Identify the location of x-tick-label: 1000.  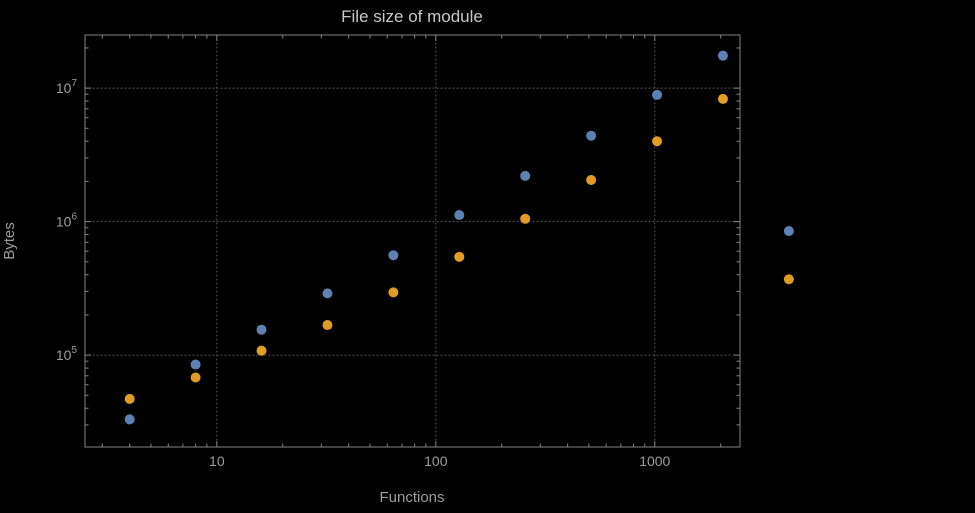
(654, 461).